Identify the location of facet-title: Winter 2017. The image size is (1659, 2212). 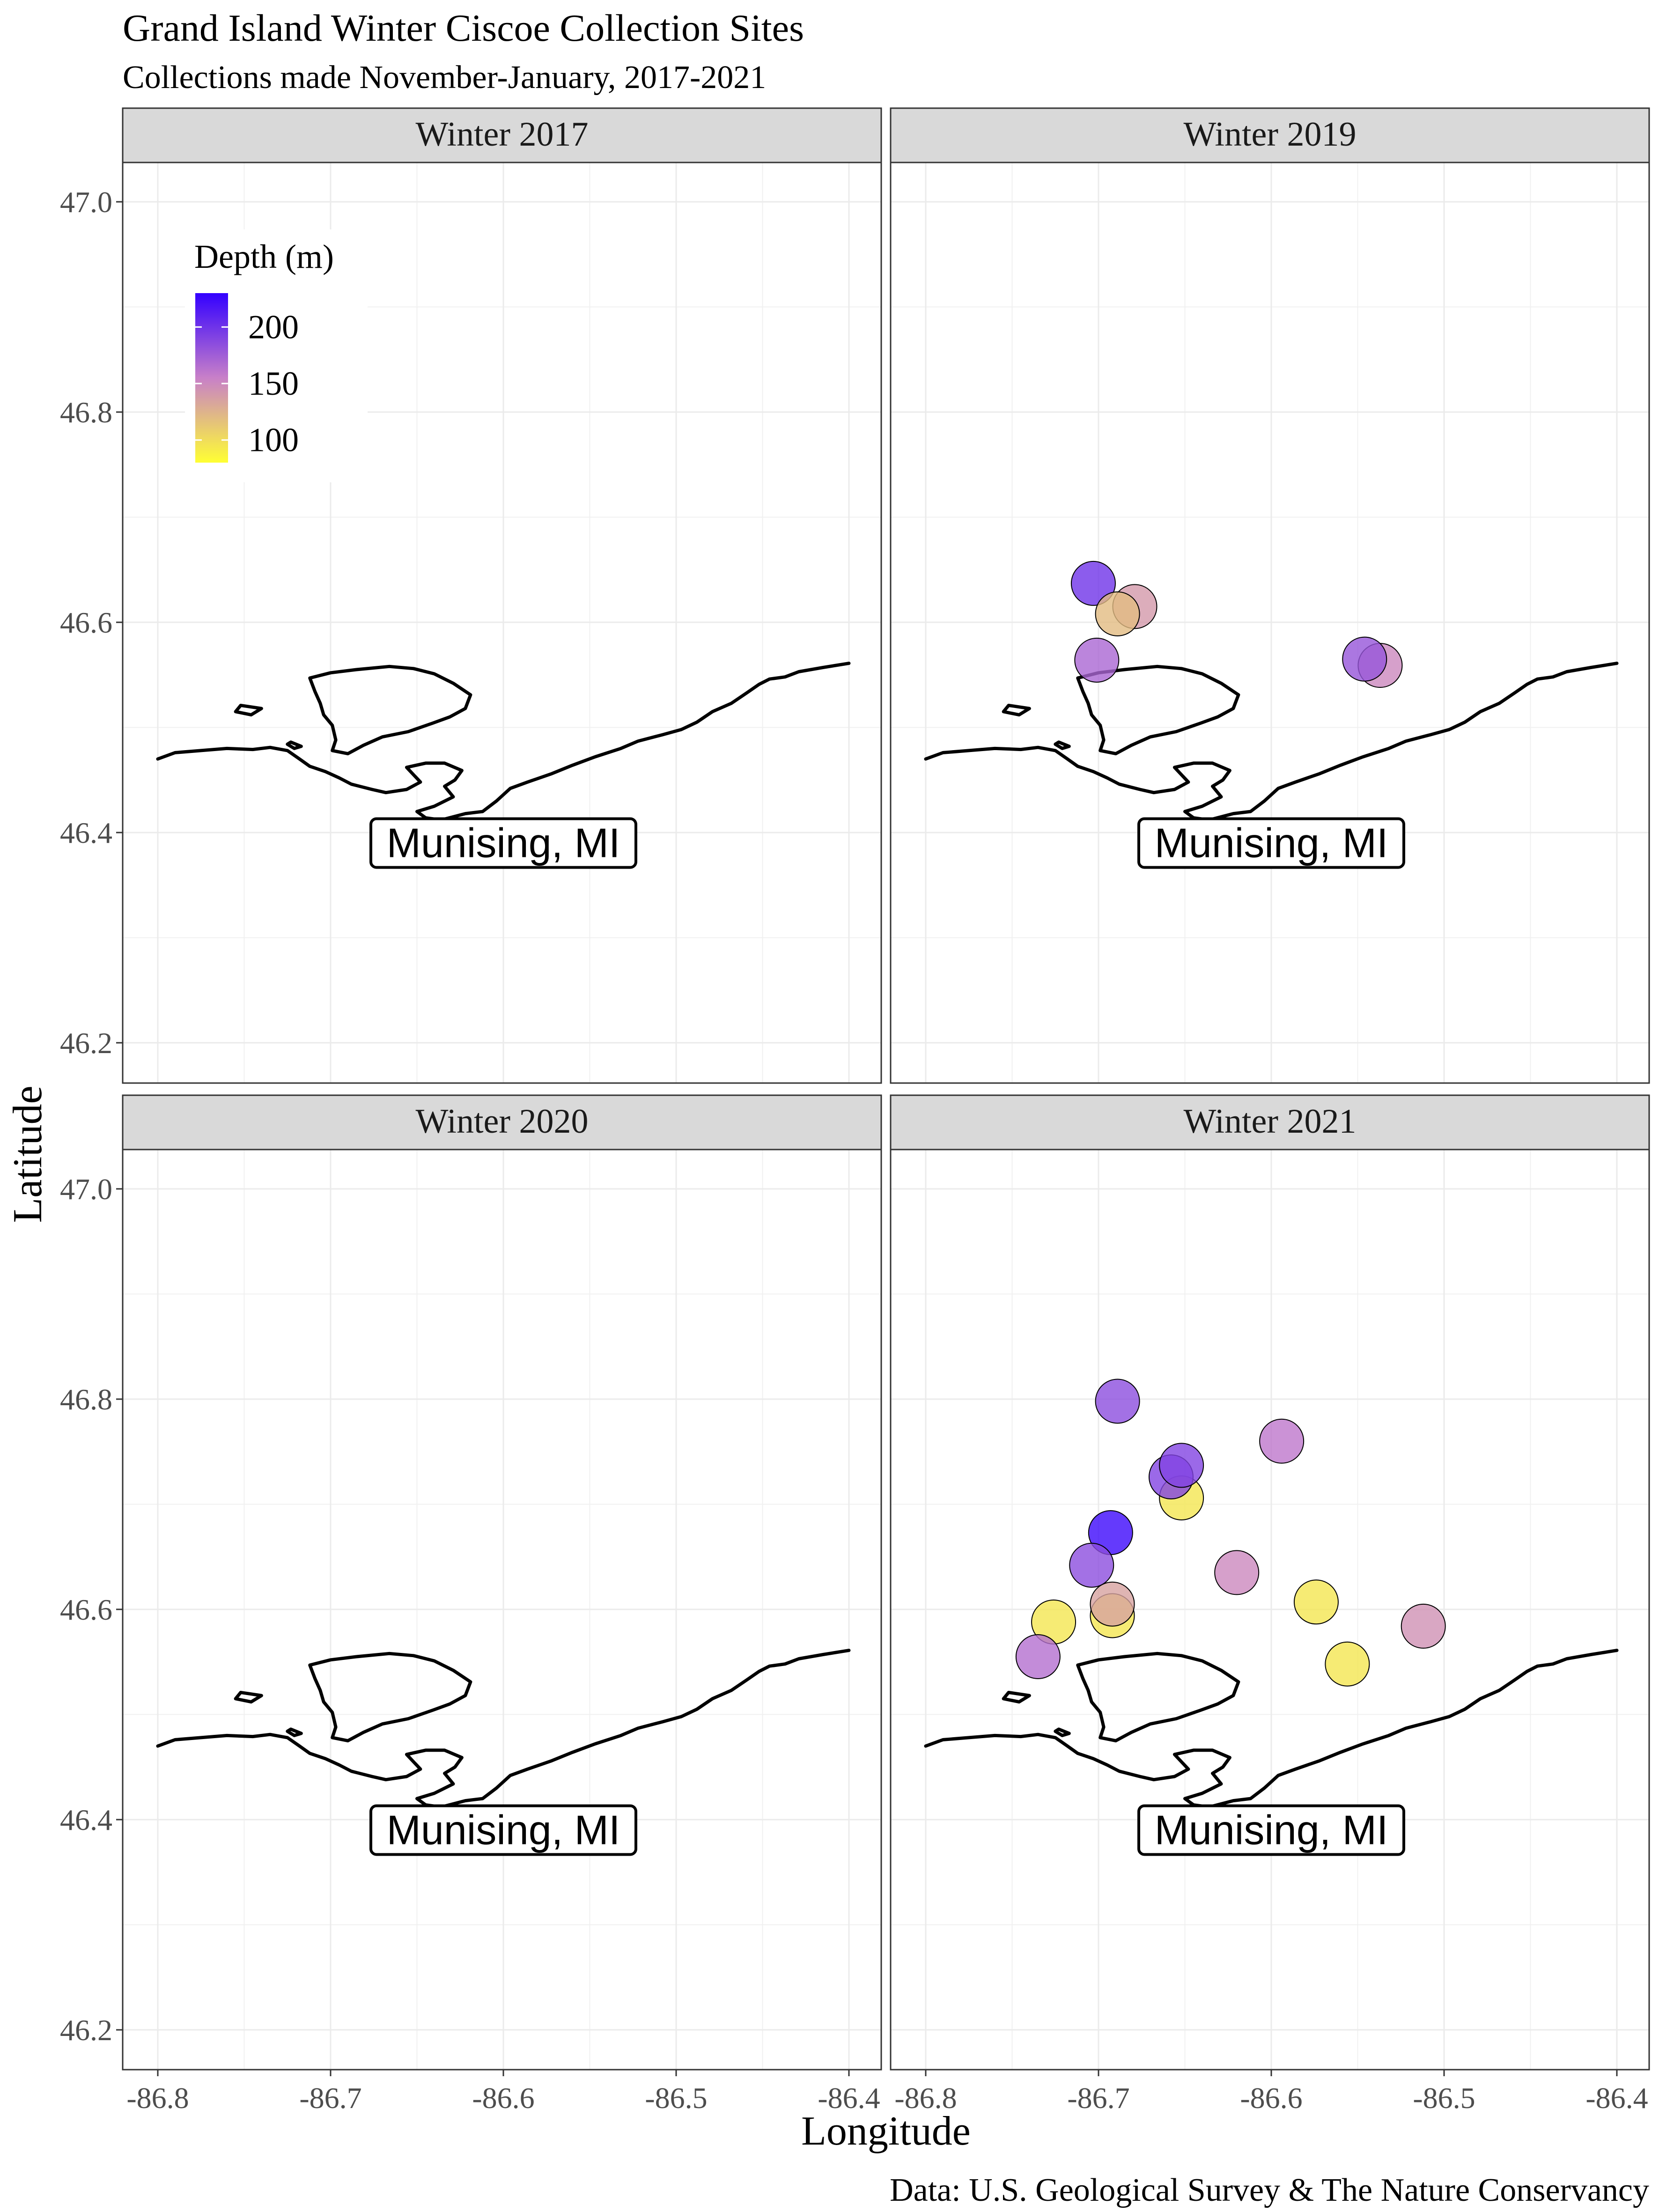
(503, 134).